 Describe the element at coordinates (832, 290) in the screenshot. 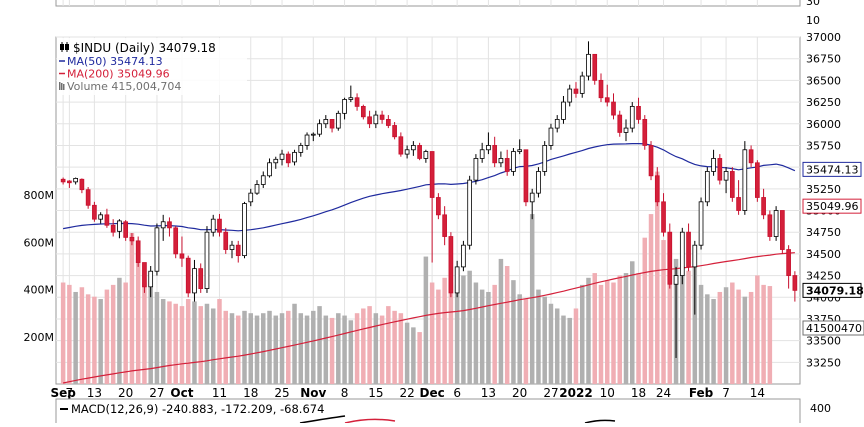

I see `price-tag-box` at that location.